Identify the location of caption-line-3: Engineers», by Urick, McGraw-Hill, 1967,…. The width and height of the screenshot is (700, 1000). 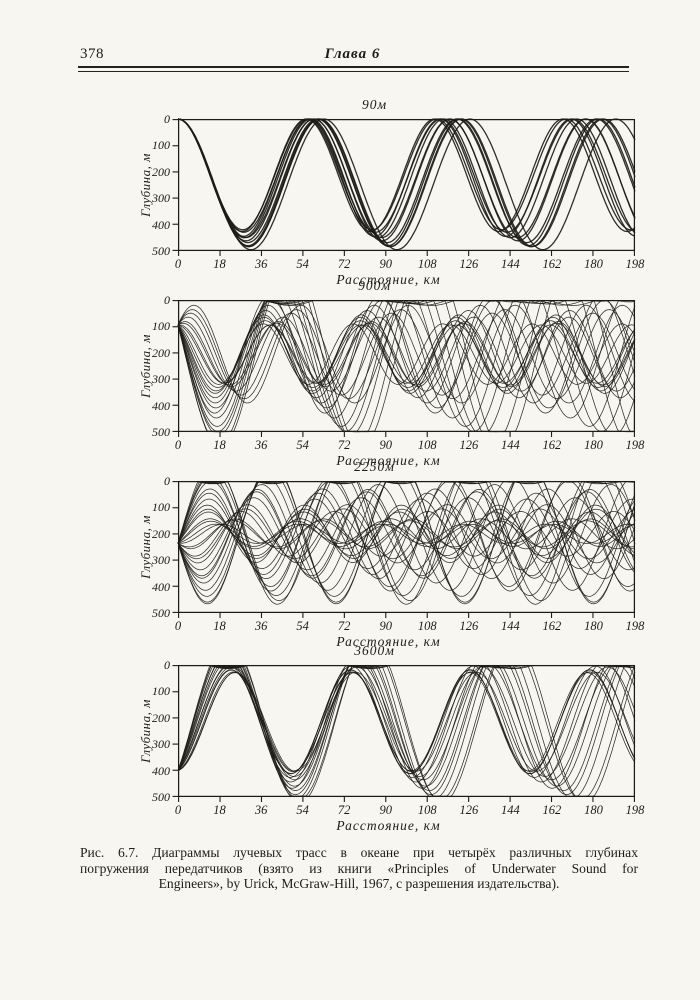
(359, 884).